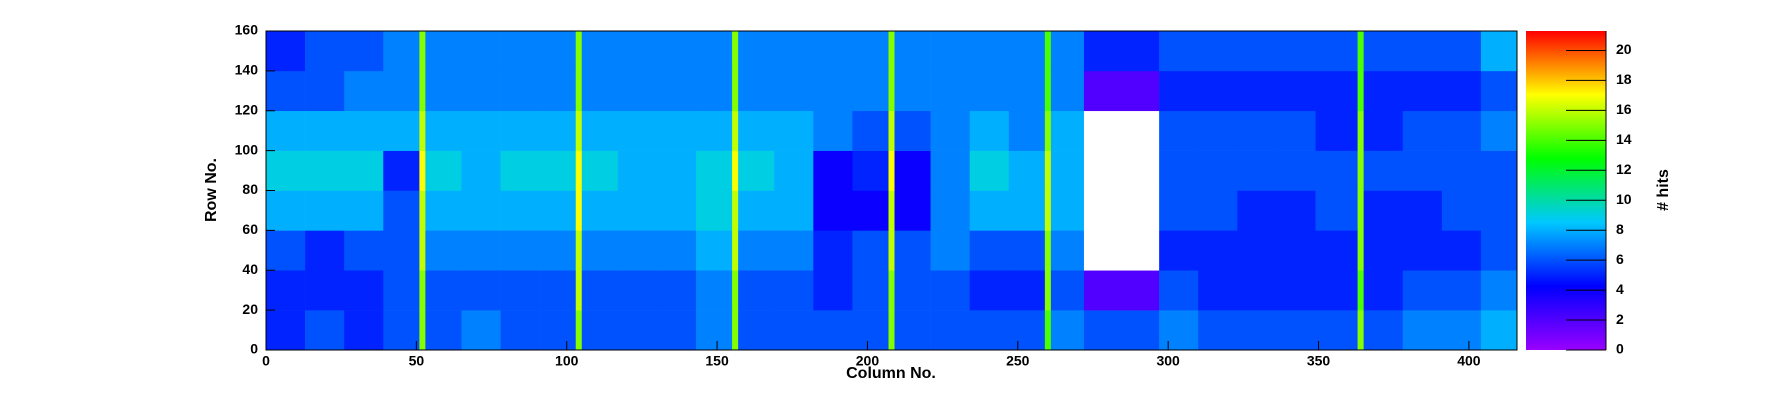 The width and height of the screenshot is (1784, 412). What do you see at coordinates (1624, 169) in the screenshot?
I see `z-tick-label: 12` at bounding box center [1624, 169].